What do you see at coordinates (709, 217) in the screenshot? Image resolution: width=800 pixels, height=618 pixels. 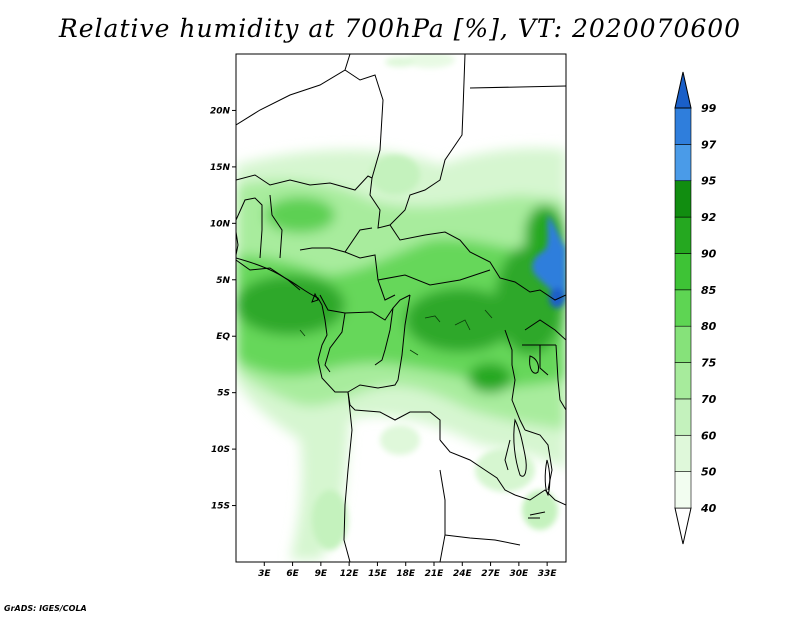 I see `colorbar-label: 92` at bounding box center [709, 217].